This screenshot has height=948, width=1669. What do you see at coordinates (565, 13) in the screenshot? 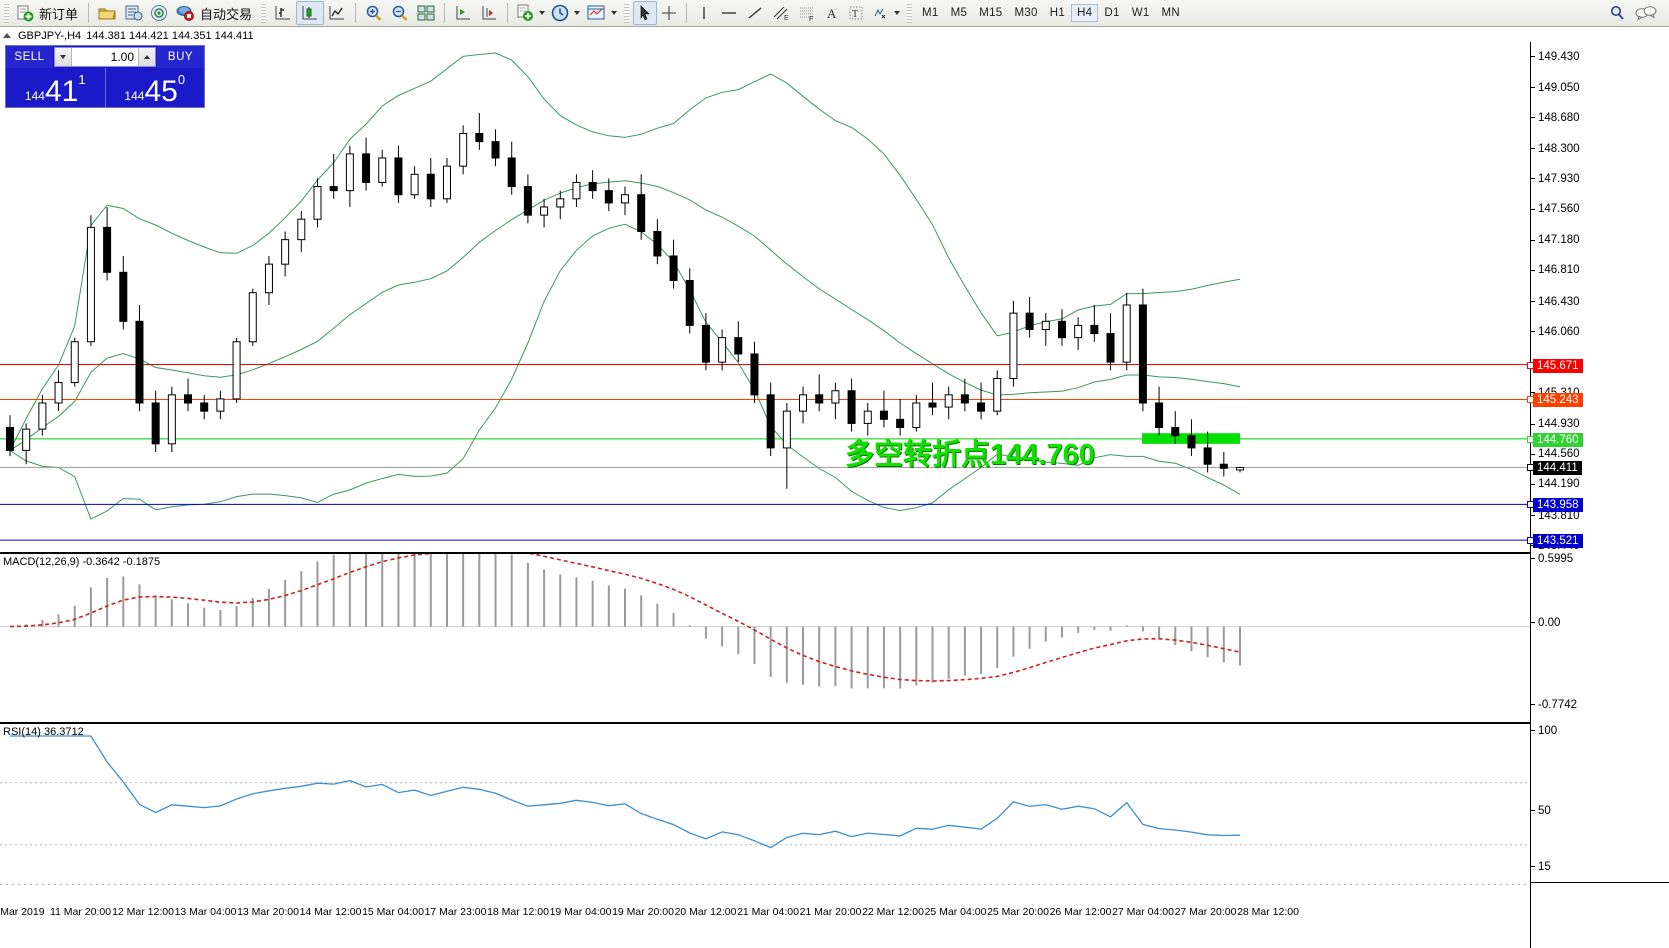
I see `timeframe-clock-icon` at bounding box center [565, 13].